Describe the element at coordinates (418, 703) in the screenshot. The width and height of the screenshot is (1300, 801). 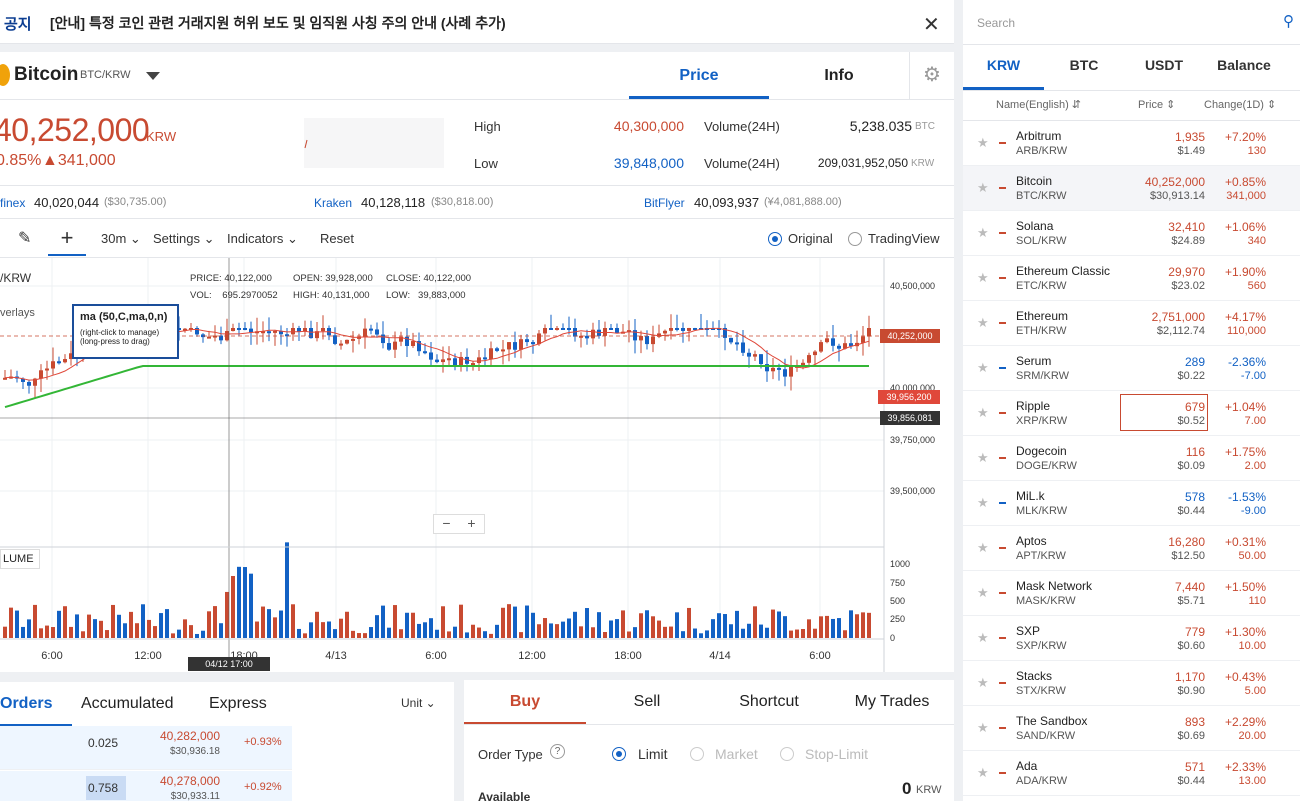
I see `unit-select: Unit ⌄` at that location.